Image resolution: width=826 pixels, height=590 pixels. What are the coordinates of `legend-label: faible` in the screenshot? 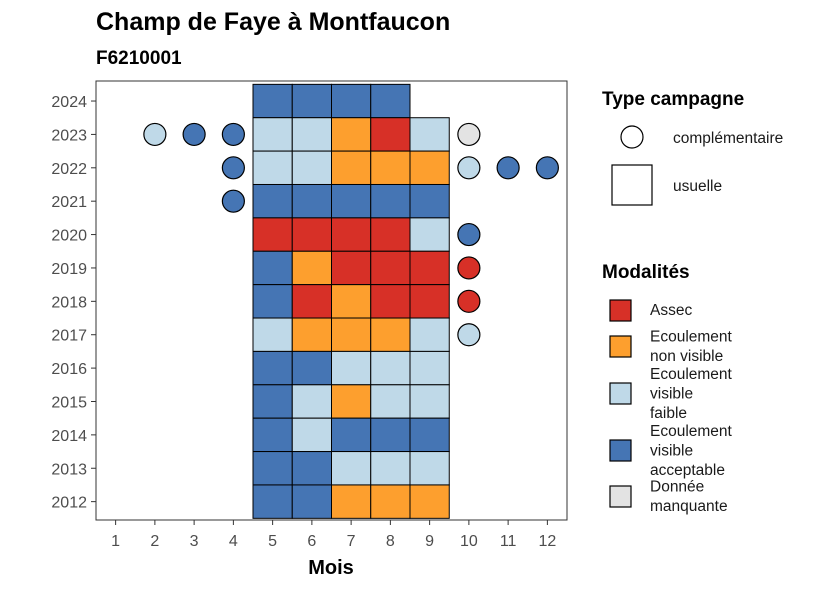 It's located at (668, 413).